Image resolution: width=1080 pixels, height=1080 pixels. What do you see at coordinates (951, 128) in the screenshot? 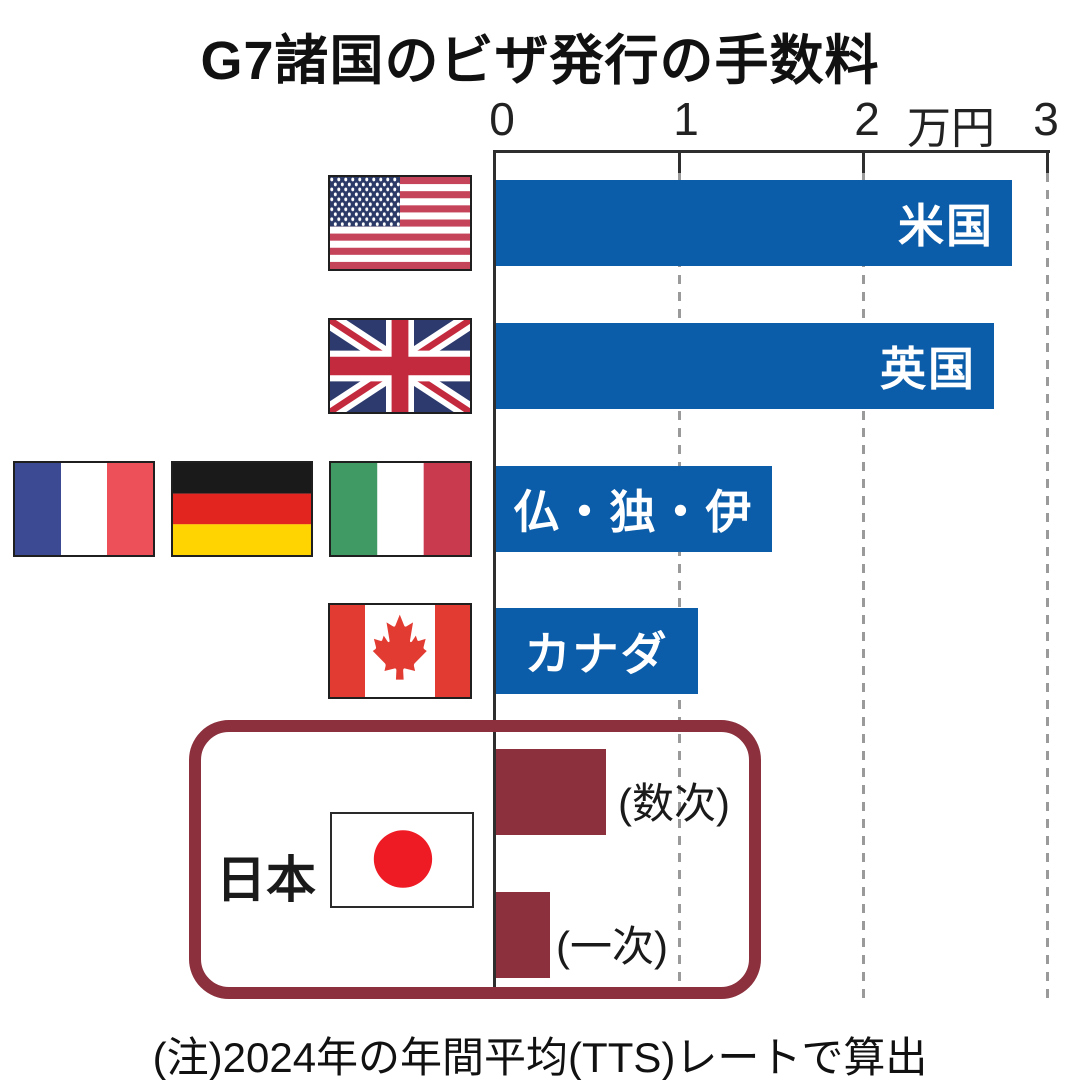
I see `x-axis-unit-label: 万円` at bounding box center [951, 128].